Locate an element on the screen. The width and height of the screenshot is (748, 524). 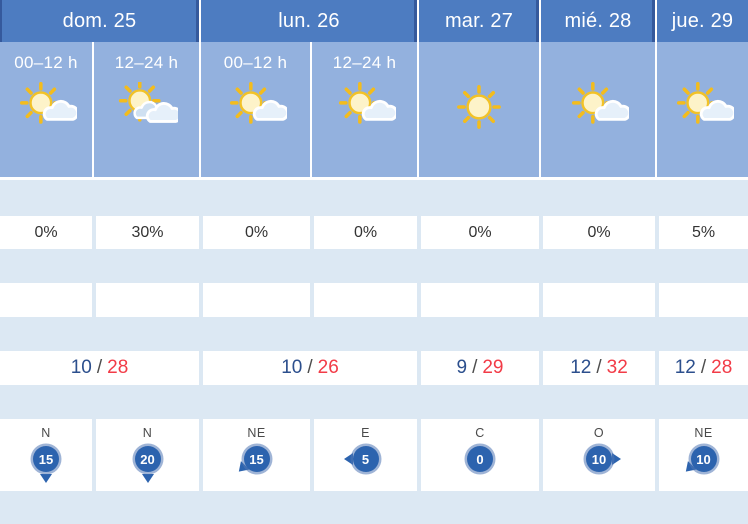
wind-cell: N 15 is located at coordinates (46, 455).